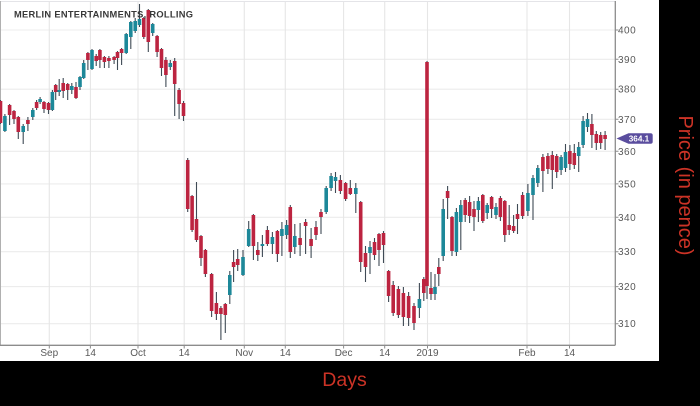  I want to click on svg-text: Feb, so click(527, 353).